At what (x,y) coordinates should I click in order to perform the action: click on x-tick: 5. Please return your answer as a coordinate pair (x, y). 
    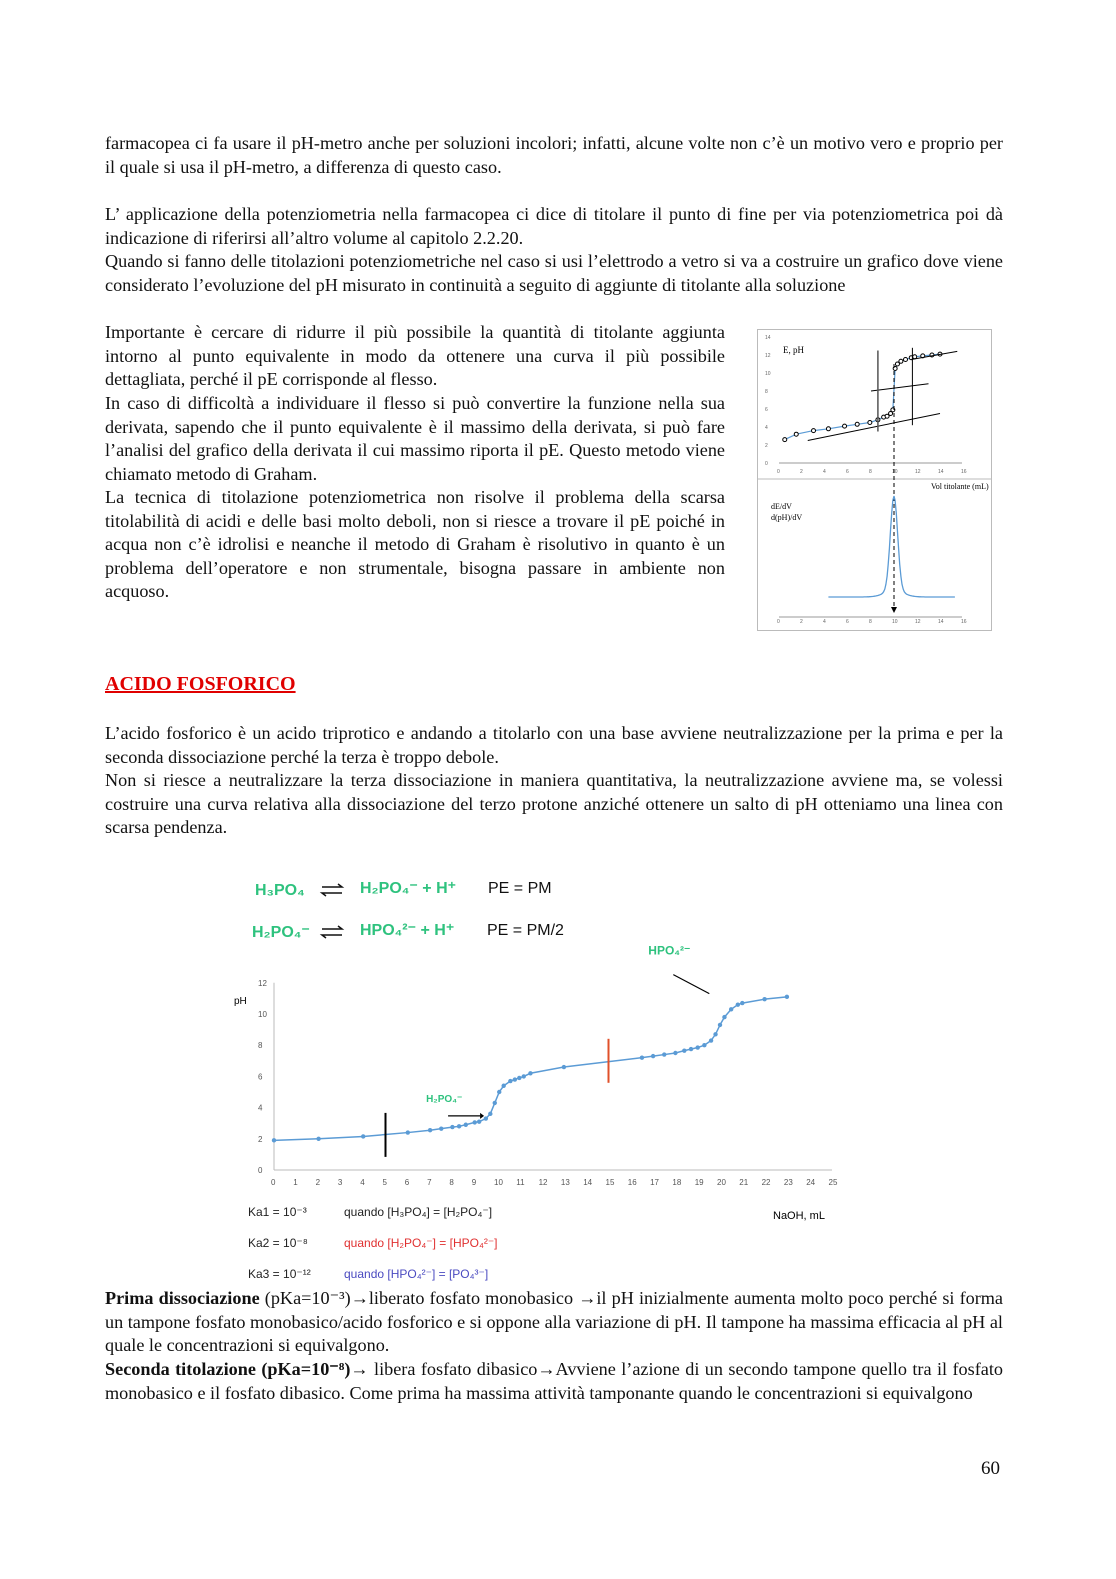
    Looking at the image, I should click on (385, 1182).